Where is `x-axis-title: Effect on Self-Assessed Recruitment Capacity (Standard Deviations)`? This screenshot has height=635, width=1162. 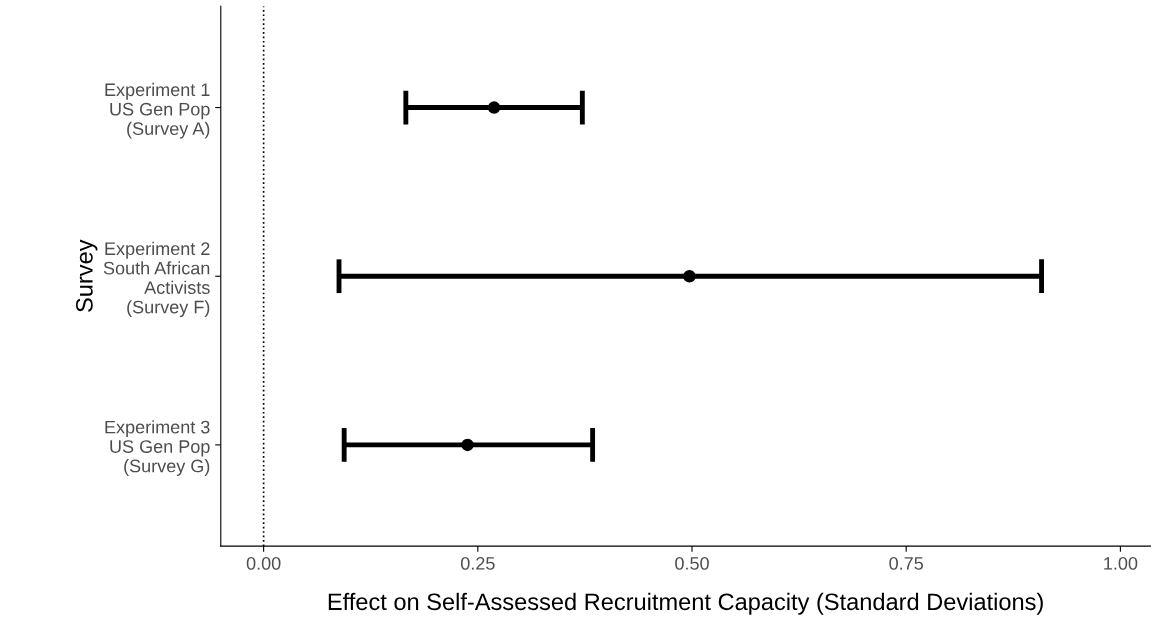
x-axis-title: Effect on Self-Assessed Recruitment Capacity (Standard Deviations) is located at coordinates (685, 603).